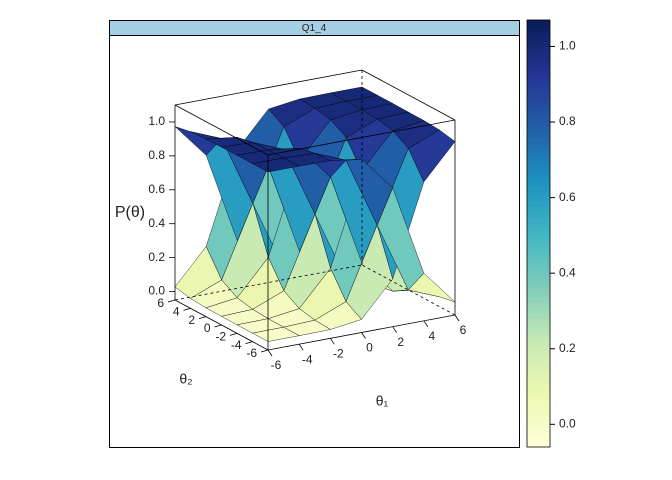 The width and height of the screenshot is (672, 480). I want to click on x-tick-label: 4, so click(431, 336).